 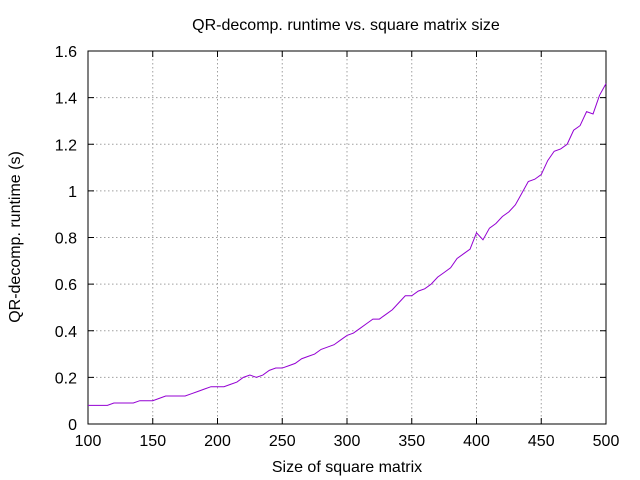 I want to click on x-tick-label: 150, so click(x=152, y=441).